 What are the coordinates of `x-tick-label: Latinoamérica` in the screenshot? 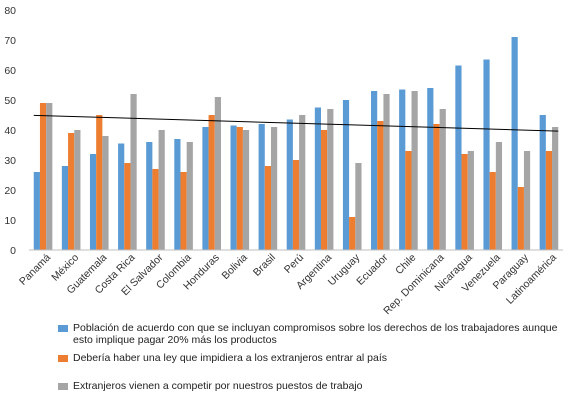 It's located at (531, 279).